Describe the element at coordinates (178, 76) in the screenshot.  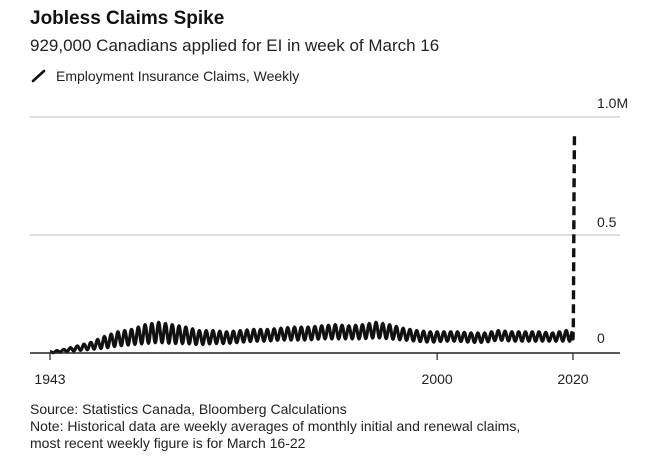
I see `legend-label: Employment Insurance Claims, Weekly` at that location.